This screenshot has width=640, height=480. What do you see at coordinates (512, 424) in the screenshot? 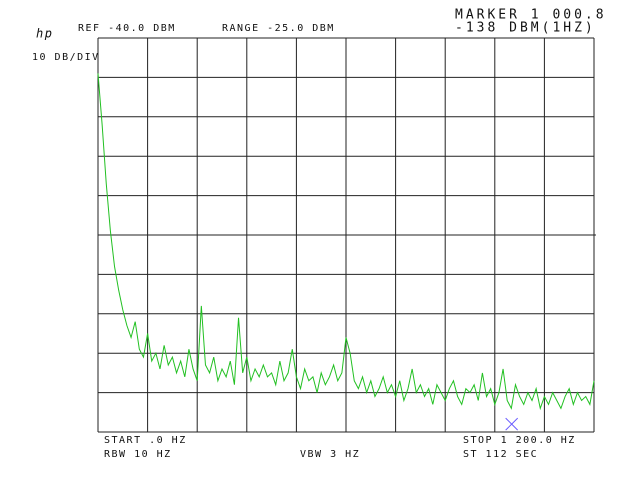
I see `marker` at bounding box center [512, 424].